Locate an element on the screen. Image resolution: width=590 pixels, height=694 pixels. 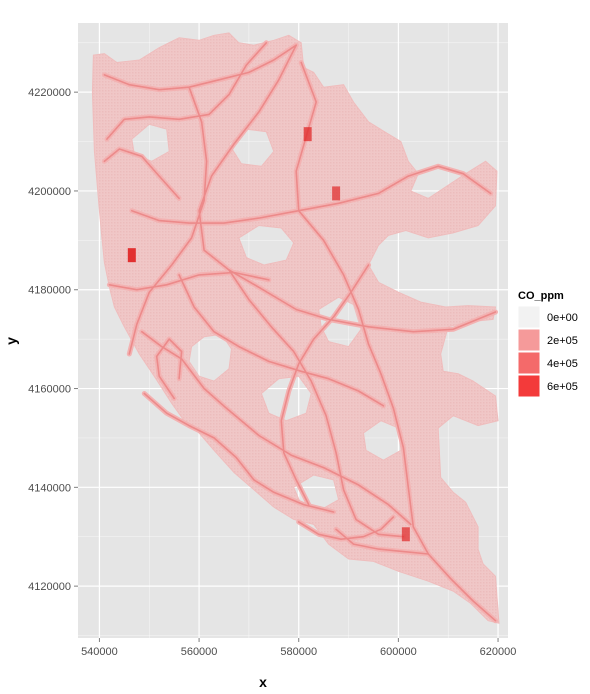
y-tick-label: 4200000 is located at coordinates (49, 192).